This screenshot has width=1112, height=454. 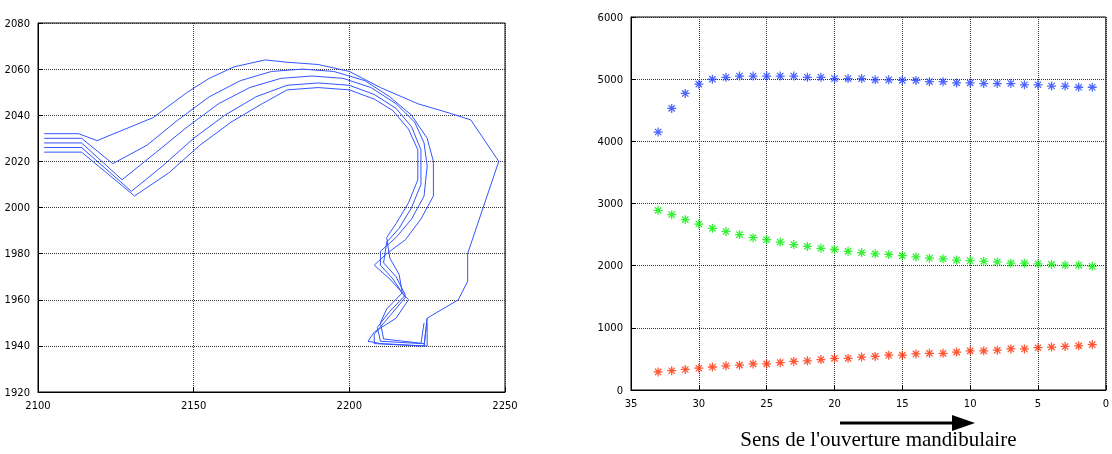 What do you see at coordinates (699, 403) in the screenshot?
I see `x-tick-label: 30` at bounding box center [699, 403].